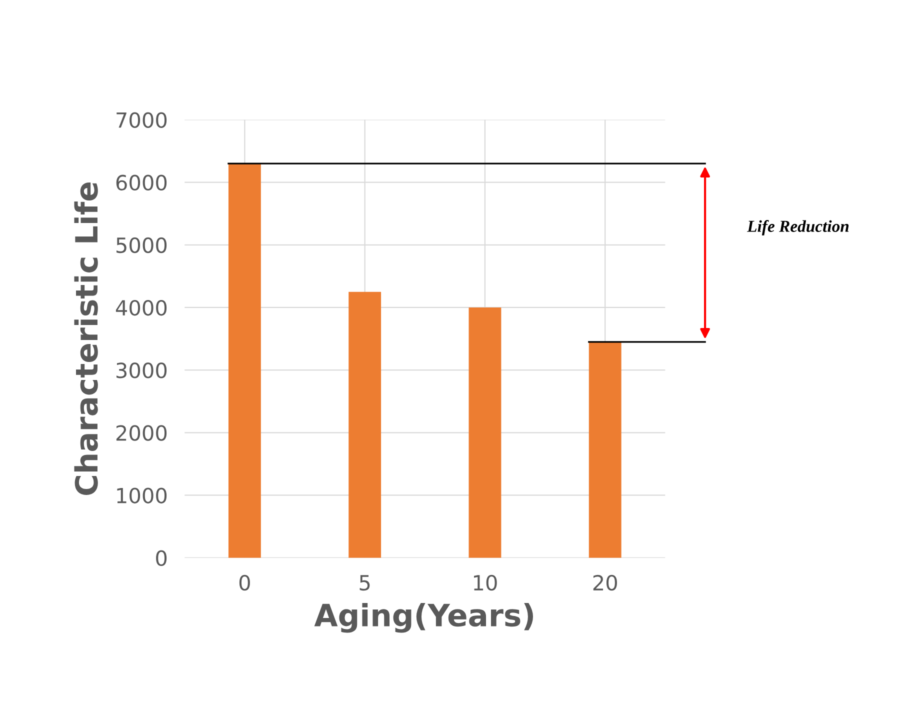 The image size is (905, 717). What do you see at coordinates (244, 582) in the screenshot?
I see `x-tick-label: 0` at bounding box center [244, 582].